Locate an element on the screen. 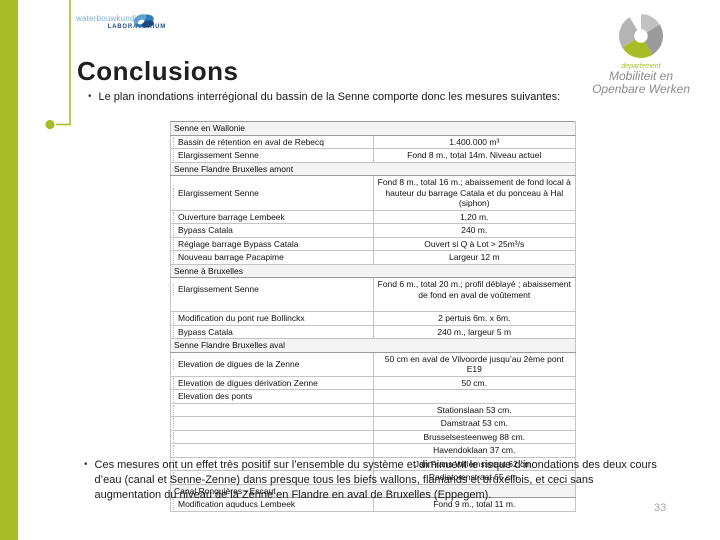 The width and height of the screenshot is (720, 540). measure-value: 240 m., largeur 5 m is located at coordinates (474, 331).